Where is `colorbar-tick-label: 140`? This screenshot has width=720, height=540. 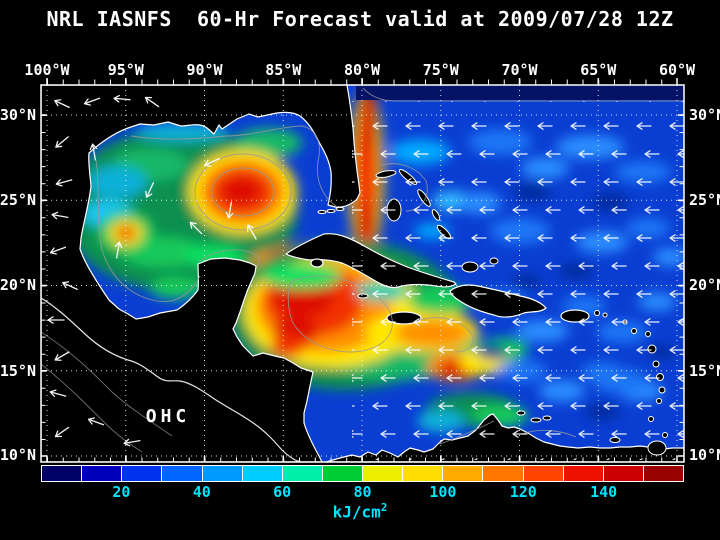
colorbar-tick-label: 140 is located at coordinates (604, 492).